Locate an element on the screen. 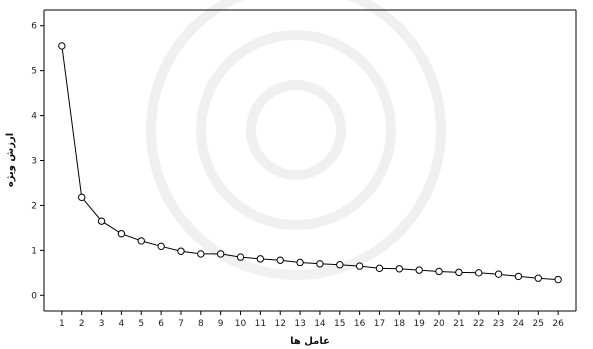 Image resolution: width=593 pixels, height=349 pixels. x-axis-label: عامل ها is located at coordinates (310, 341).